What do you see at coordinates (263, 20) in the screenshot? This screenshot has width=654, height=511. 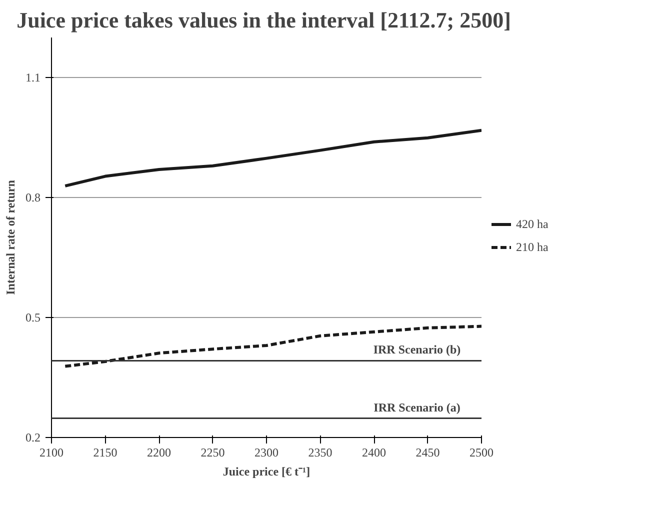 I see `chart-title: Juice price takes values in the interval [2112.7; 2500]` at bounding box center [263, 20].